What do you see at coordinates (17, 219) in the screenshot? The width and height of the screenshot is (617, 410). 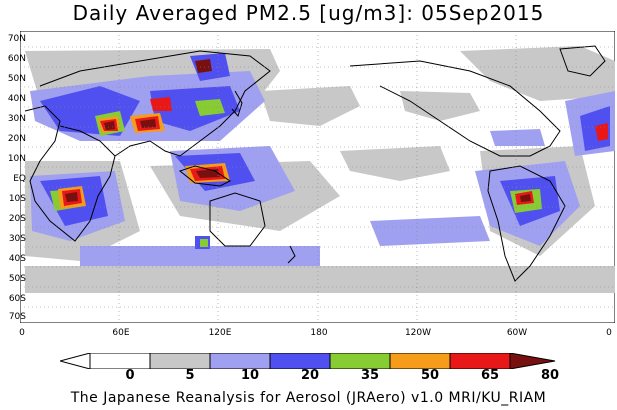 I see `lat-label-20s: 20S` at bounding box center [17, 219].